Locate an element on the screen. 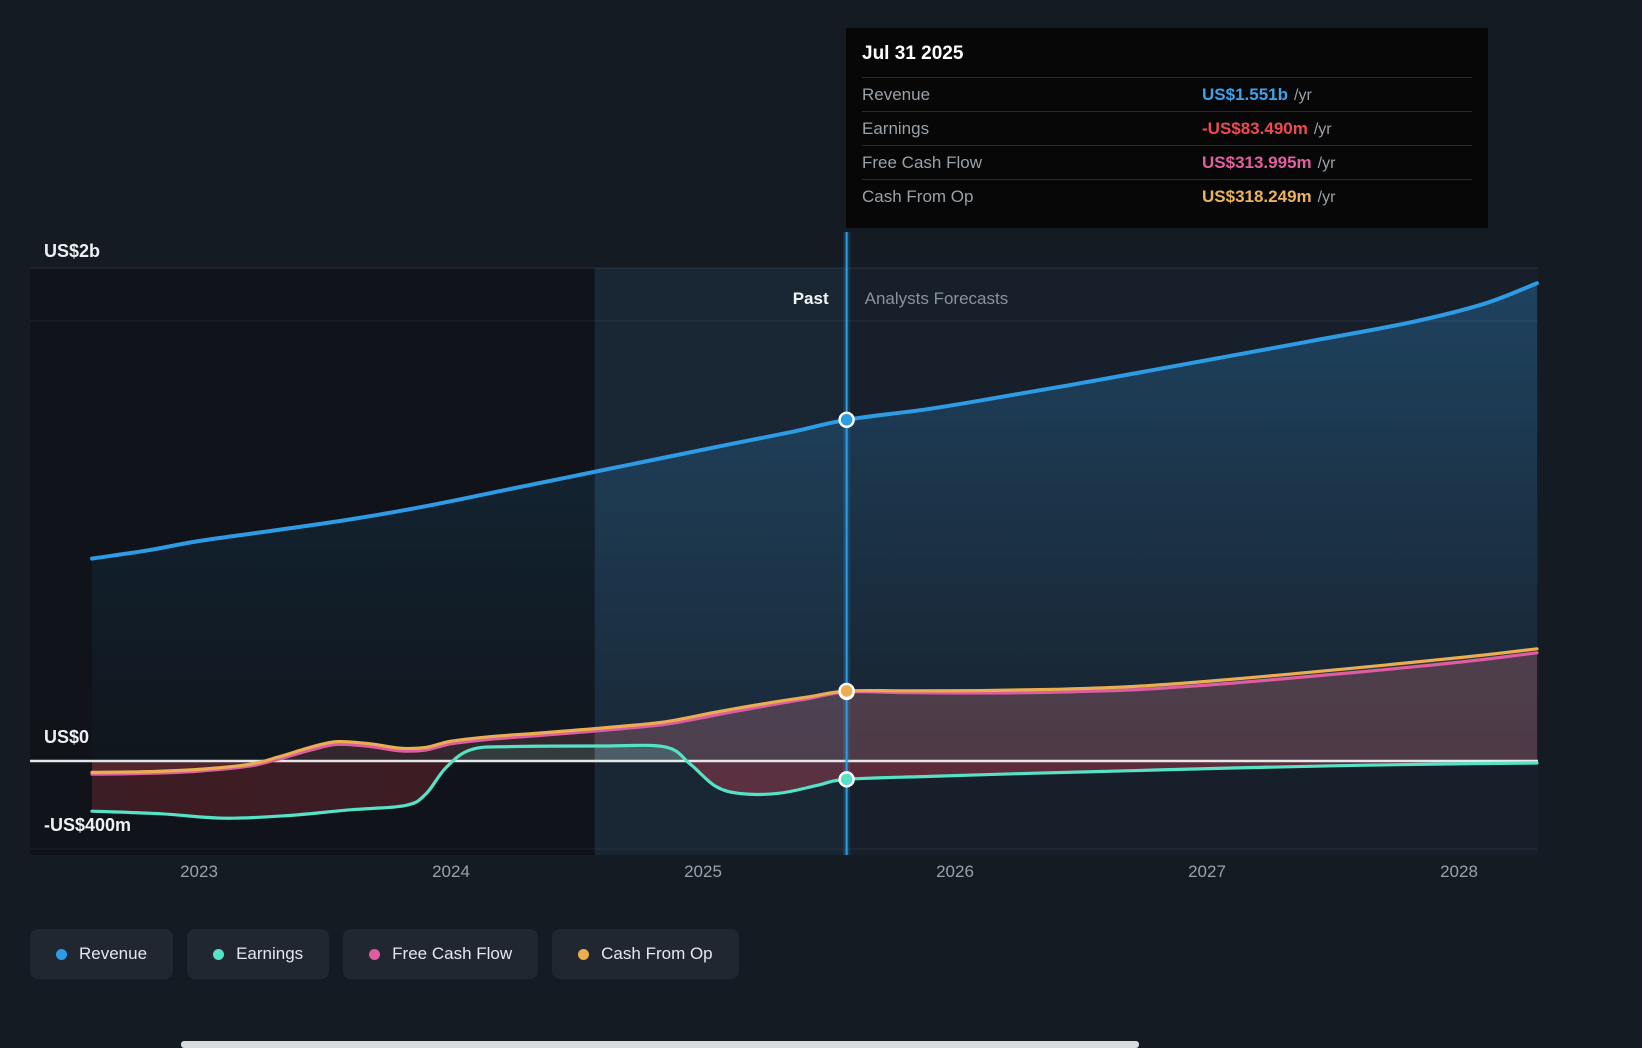 Image resolution: width=1642 pixels, height=1048 pixels. revenue-marker is located at coordinates (846, 419).